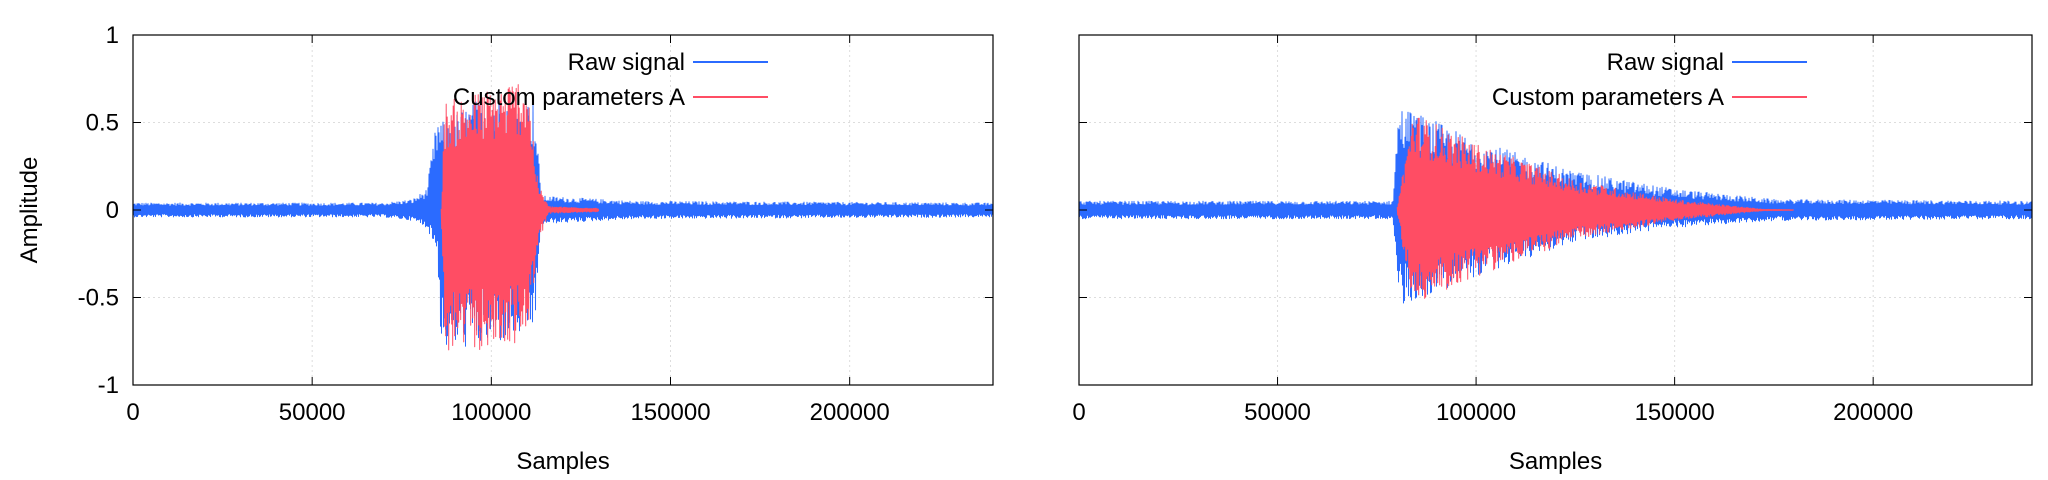 This screenshot has width=2048, height=480. Describe the element at coordinates (98, 298) in the screenshot. I see `y-tick-label: -0.5` at that location.